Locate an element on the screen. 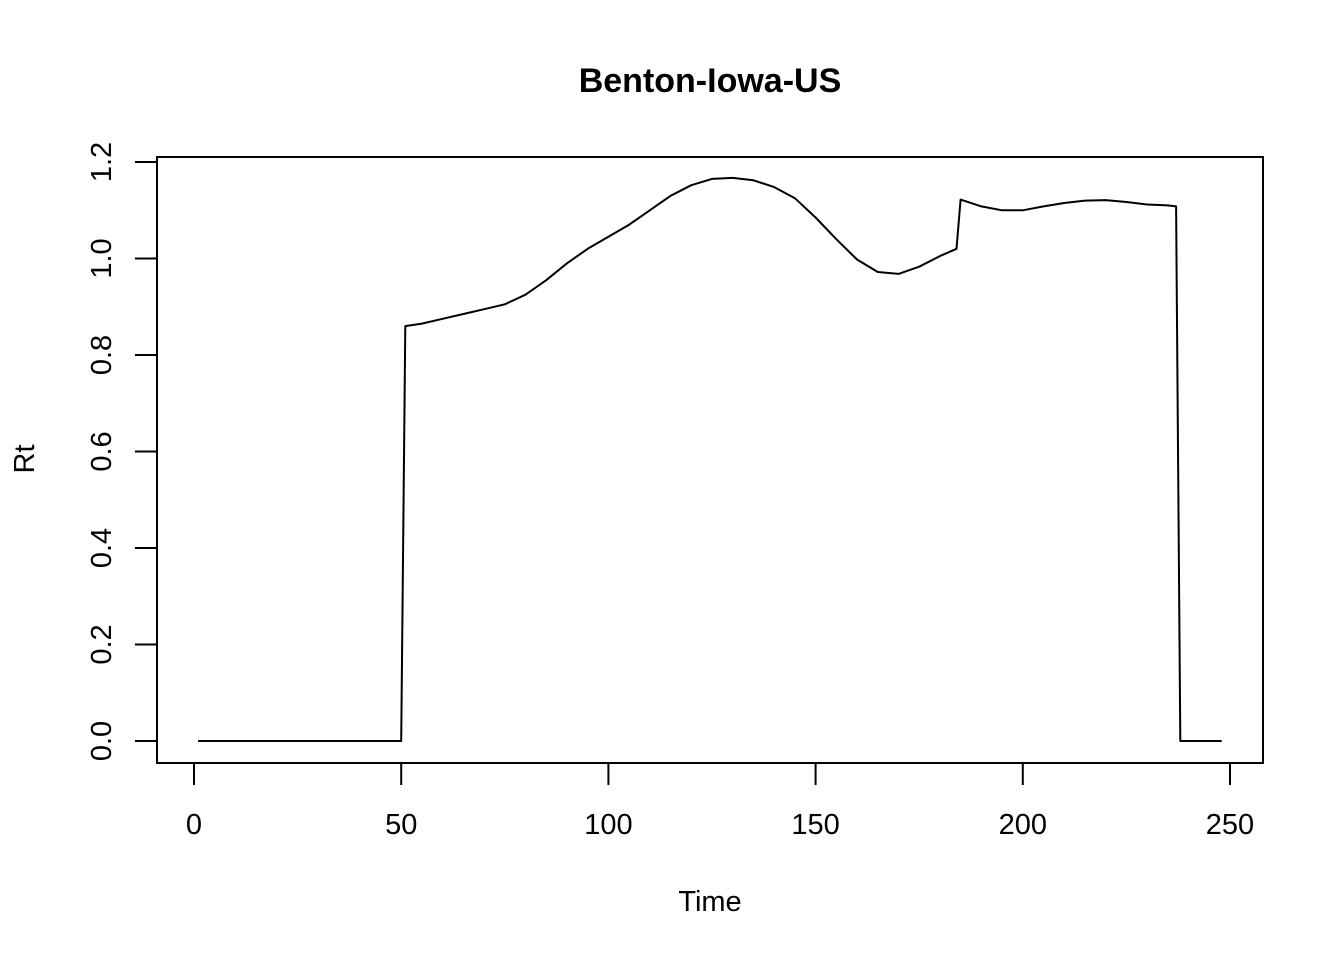  y-tick-label: 0.0 is located at coordinates (102, 741).